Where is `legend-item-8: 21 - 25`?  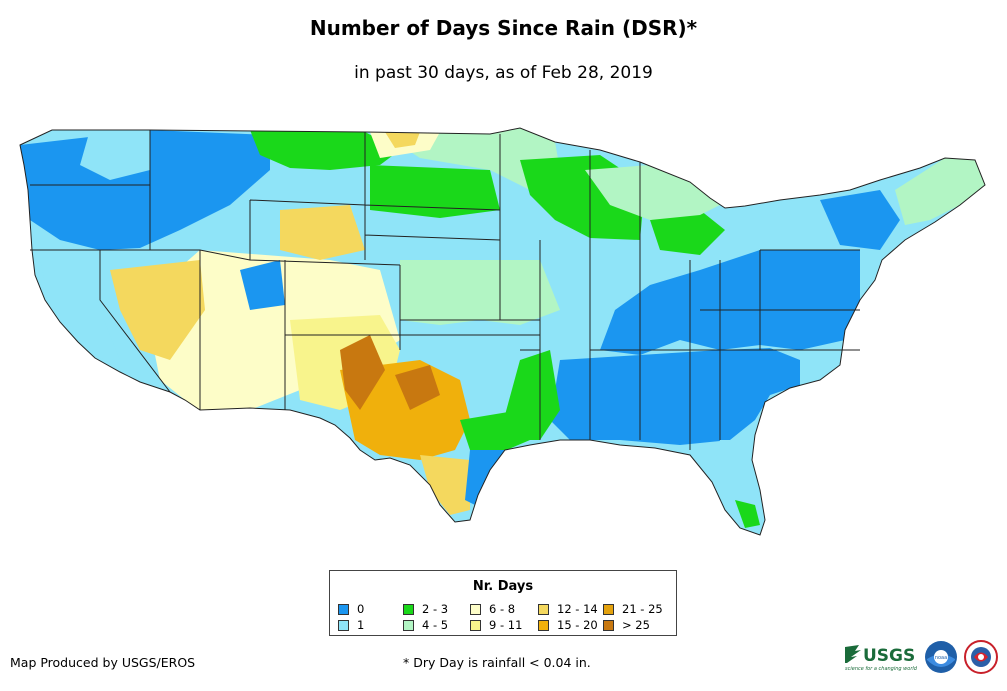 legend-item-8: 21 - 25 is located at coordinates (633, 609).